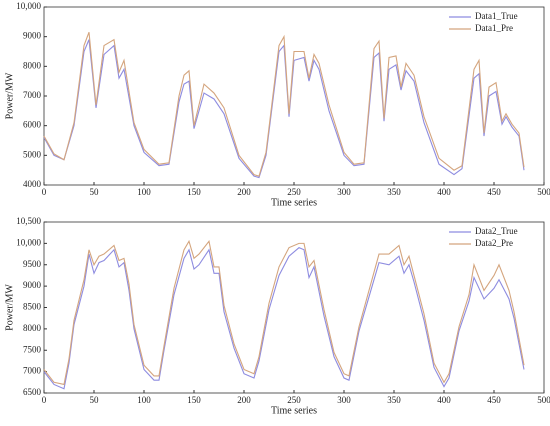 Image resolution: width=550 pixels, height=426 pixels. I want to click on y-tick-label: 4000, so click(32, 184).